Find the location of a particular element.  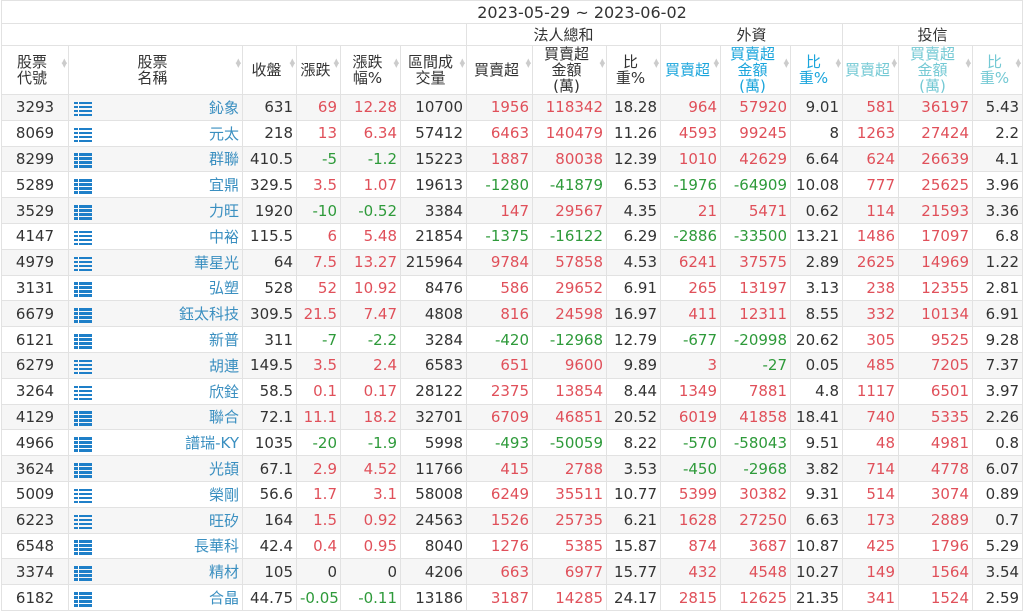

cell-stock-name: 旺矽 is located at coordinates (155, 520).